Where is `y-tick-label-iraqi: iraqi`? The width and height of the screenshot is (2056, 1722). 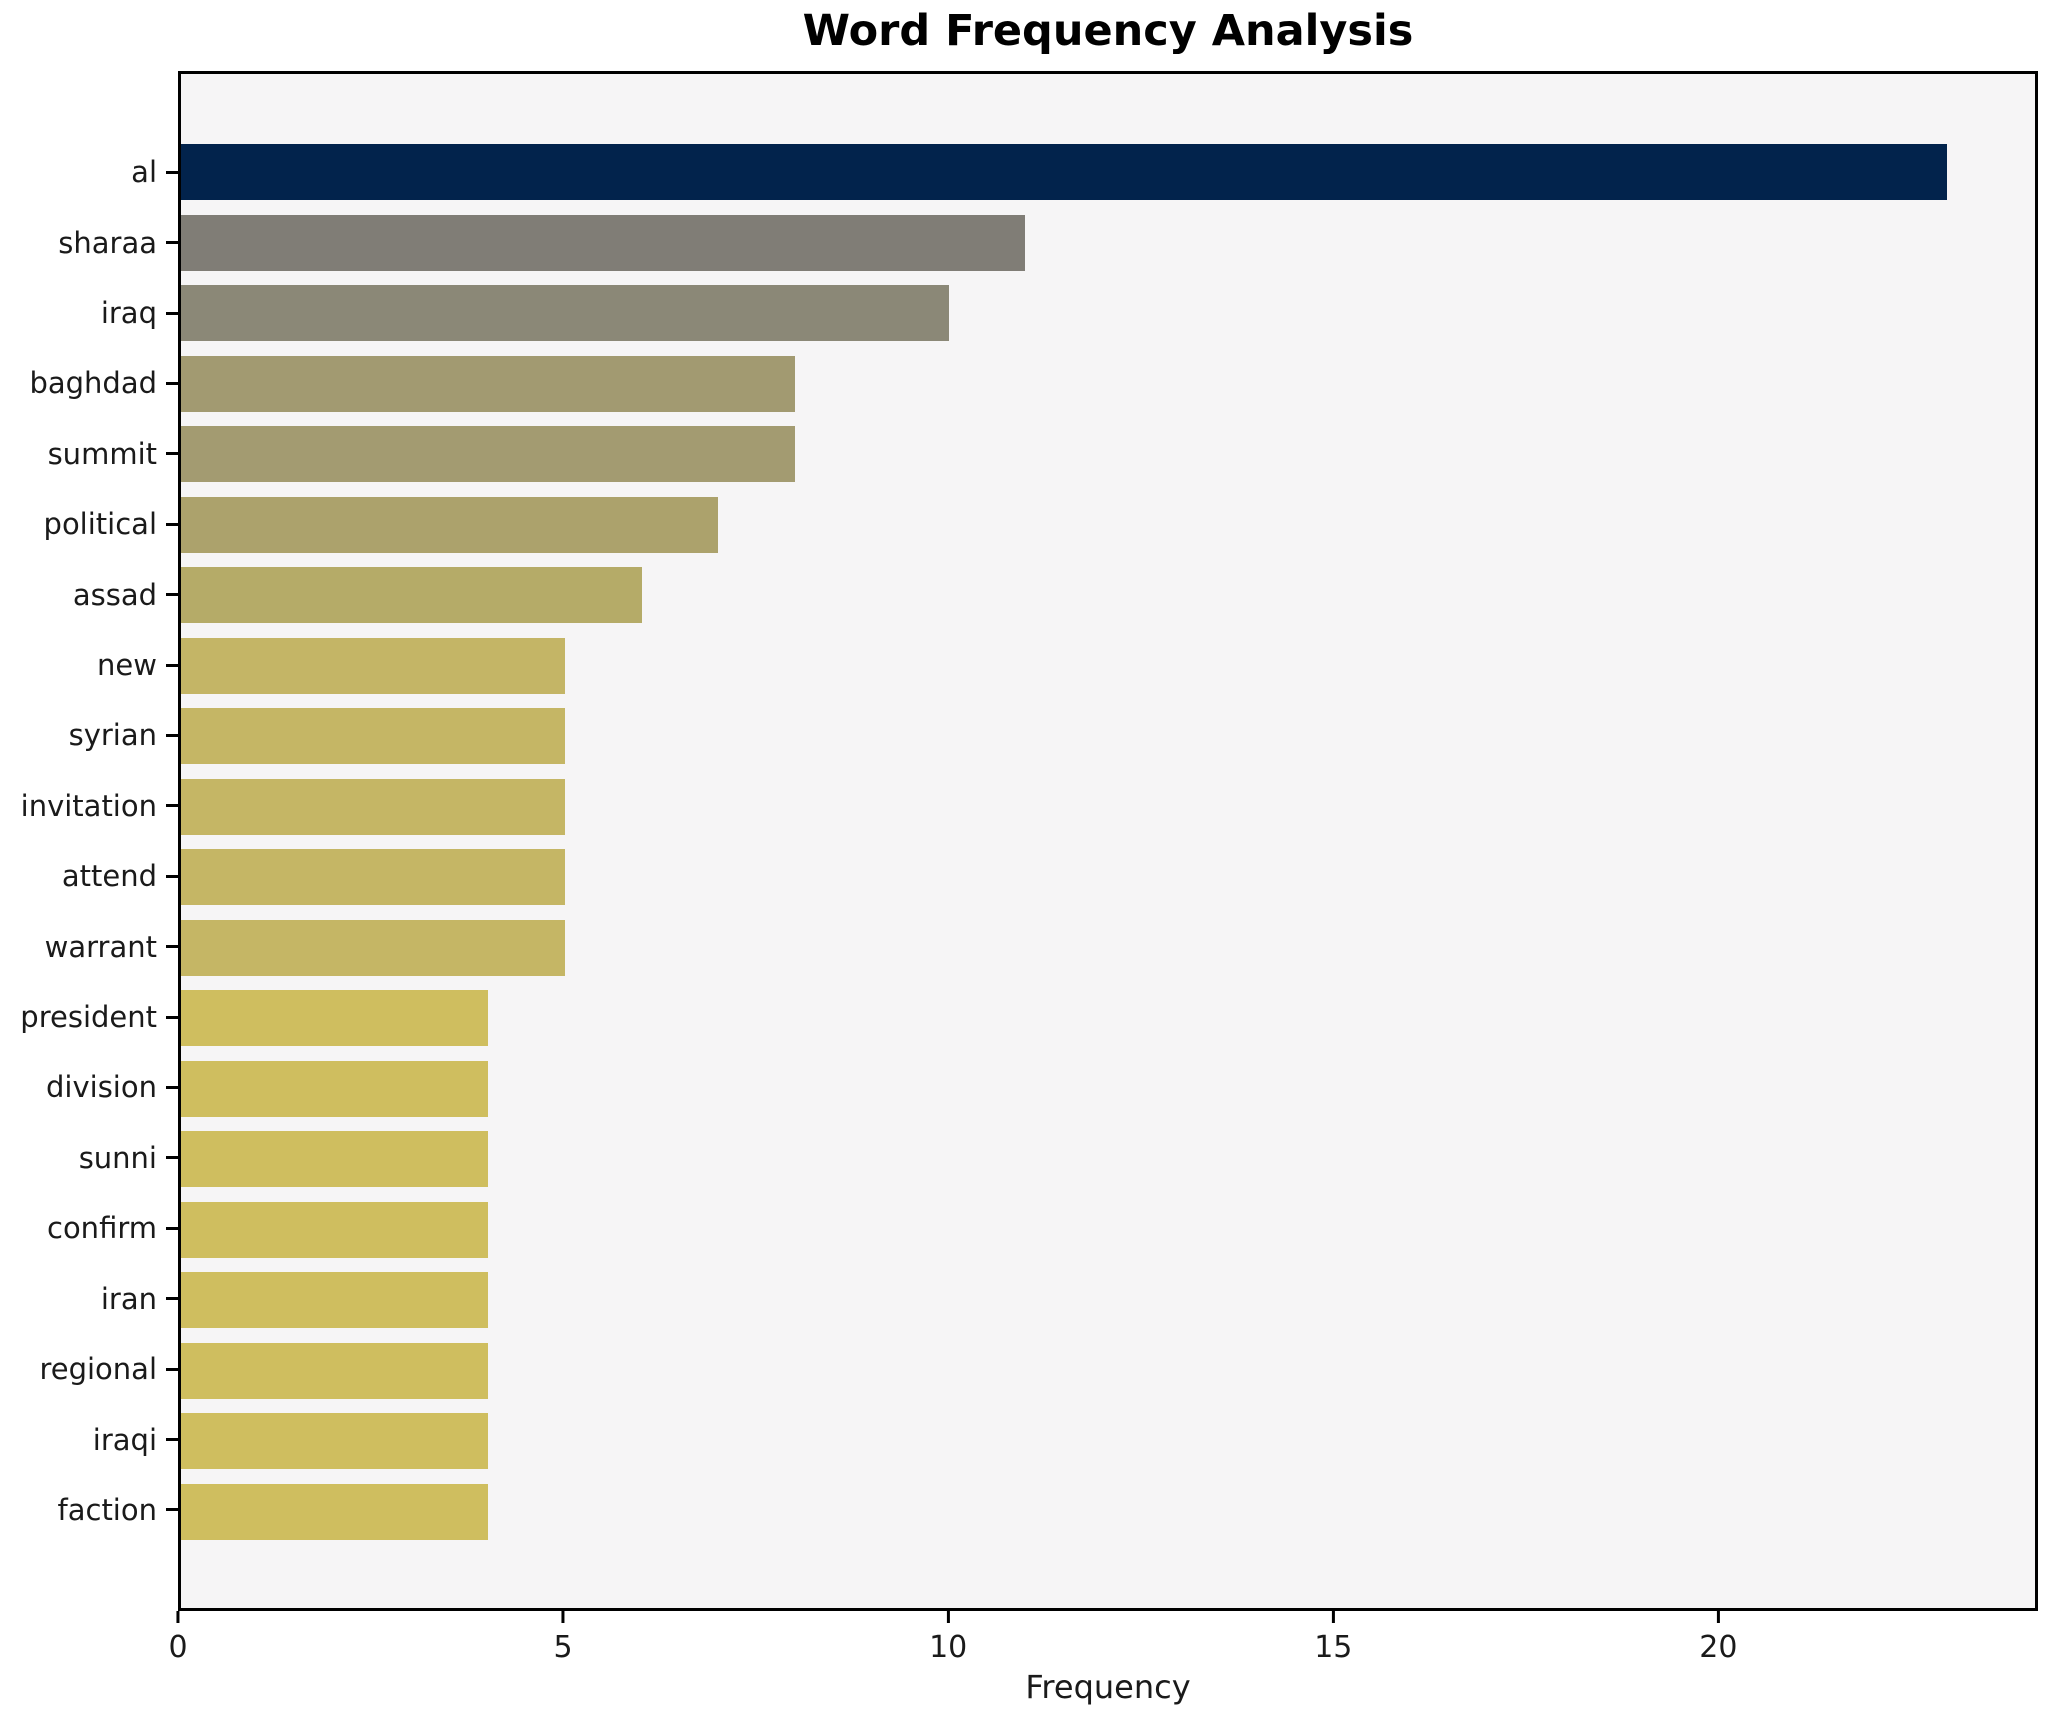
y-tick-label-iraqi: iraqi is located at coordinates (124, 1439).